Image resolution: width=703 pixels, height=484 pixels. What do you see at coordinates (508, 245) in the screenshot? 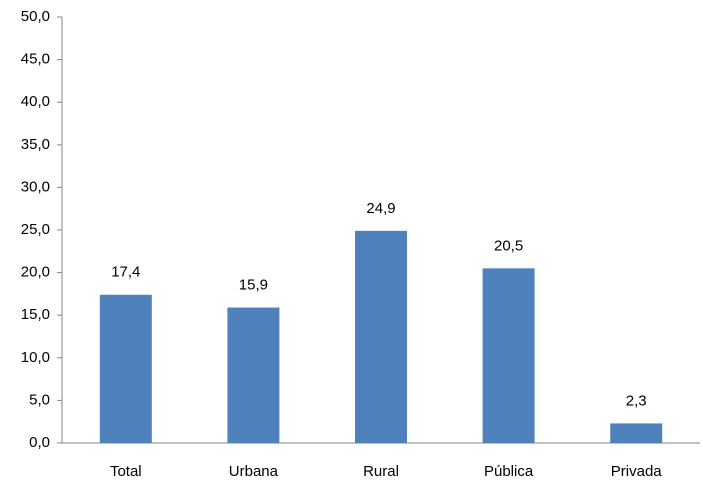
I see `data-label: 20,5` at bounding box center [508, 245].